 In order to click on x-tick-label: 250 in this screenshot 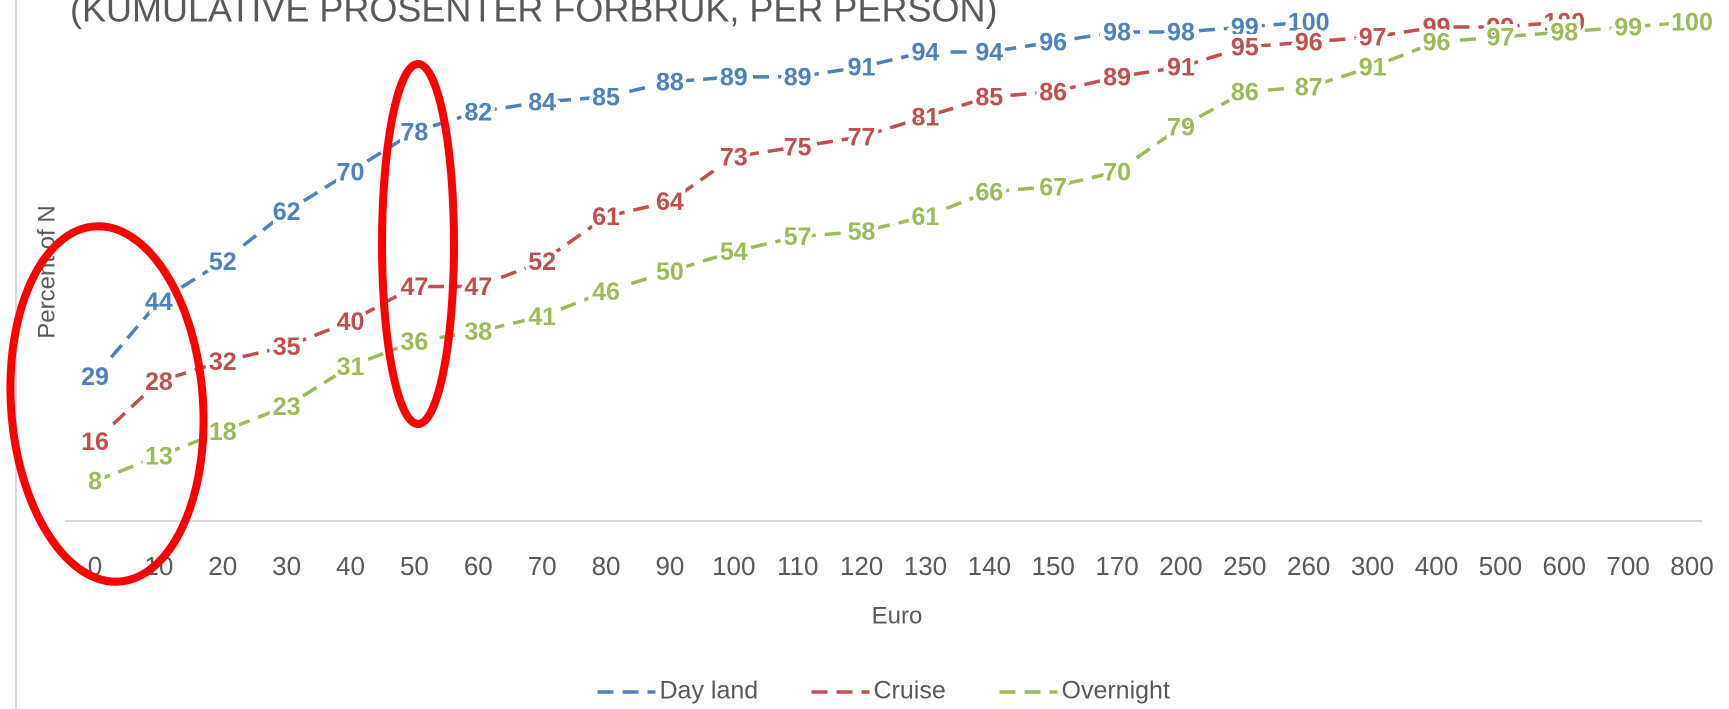, I will do `click(1244, 566)`.